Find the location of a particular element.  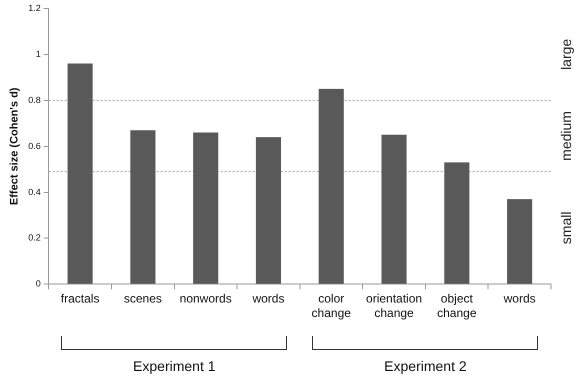

y-tick-label: 0.6 is located at coordinates (34, 145).